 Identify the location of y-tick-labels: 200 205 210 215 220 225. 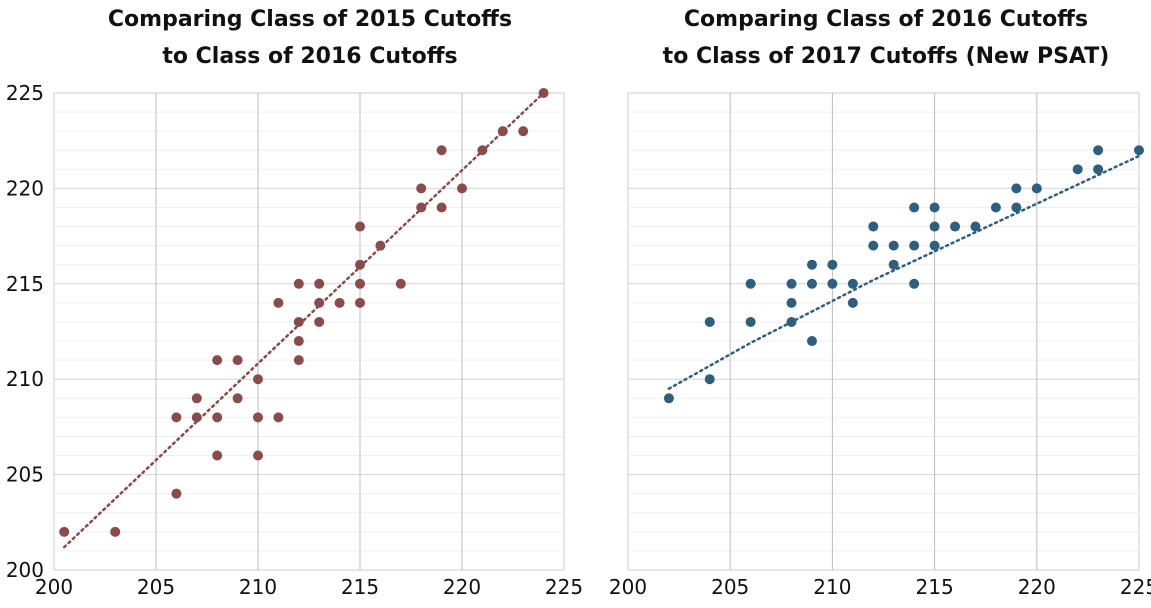
(25, 331).